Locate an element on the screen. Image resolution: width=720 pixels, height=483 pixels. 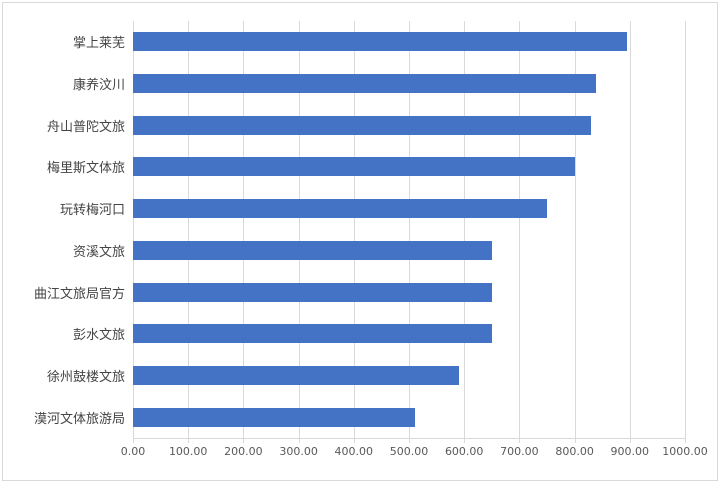
category-label: 舟山普陀文旅 is located at coordinates (85, 127).